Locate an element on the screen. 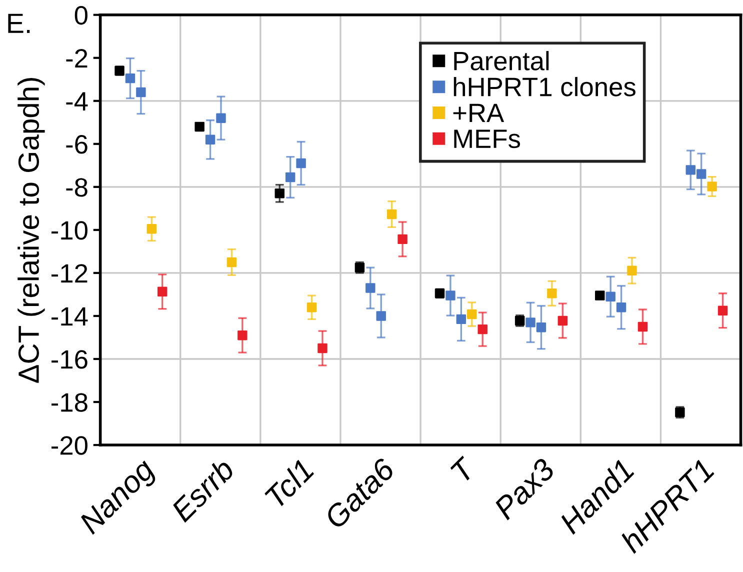 This screenshot has width=743, height=572. y-tick-label: -14 is located at coordinates (70, 316).